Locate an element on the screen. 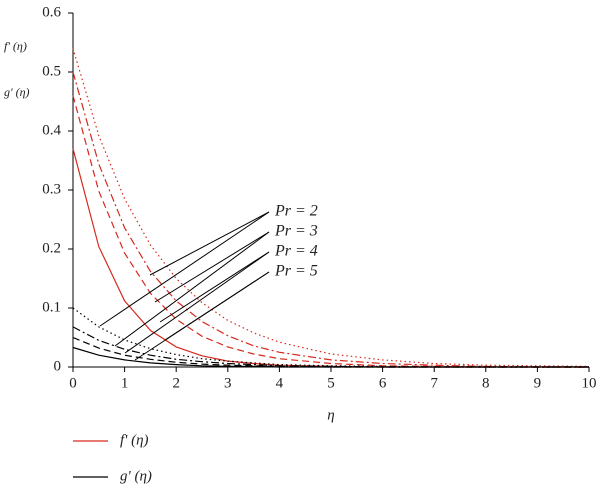 This screenshot has height=491, width=600. x-tick-label: 9 is located at coordinates (538, 383).